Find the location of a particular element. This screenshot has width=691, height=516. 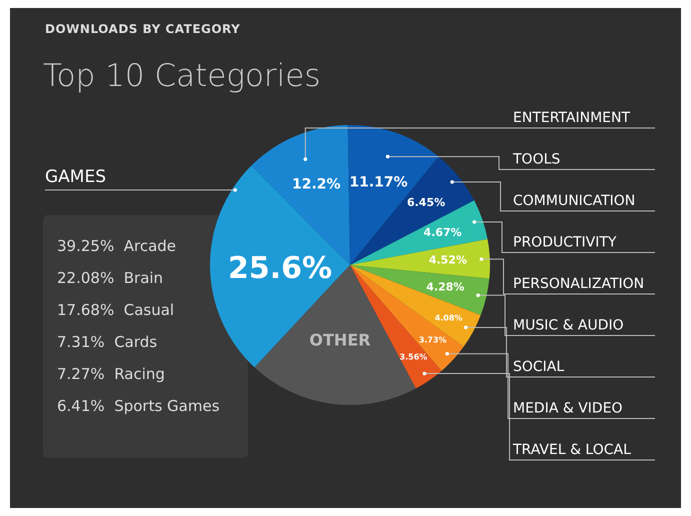

slice-label: TOOLS is located at coordinates (536, 160).